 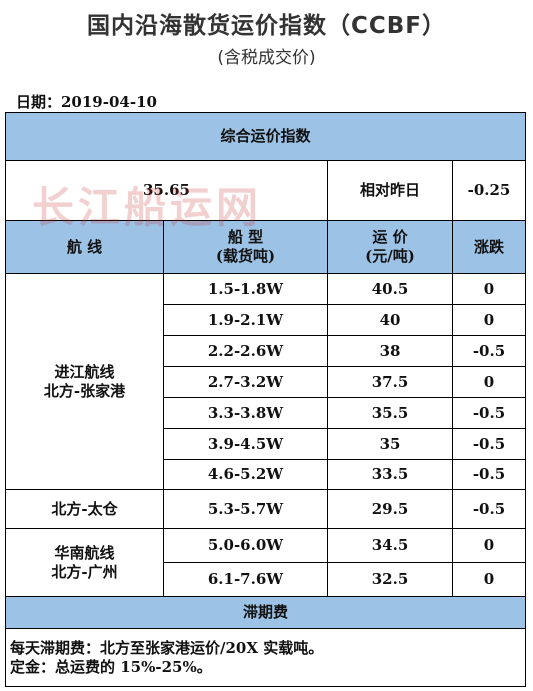 I want to click on route-group-line: 北方-张家港, so click(x=84, y=390).